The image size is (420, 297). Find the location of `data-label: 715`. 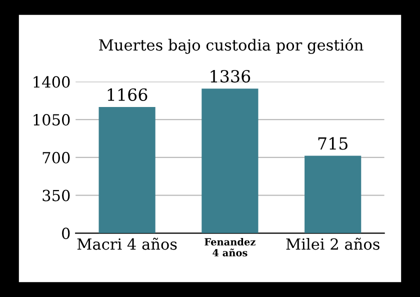

data-label: 715 is located at coordinates (333, 143).